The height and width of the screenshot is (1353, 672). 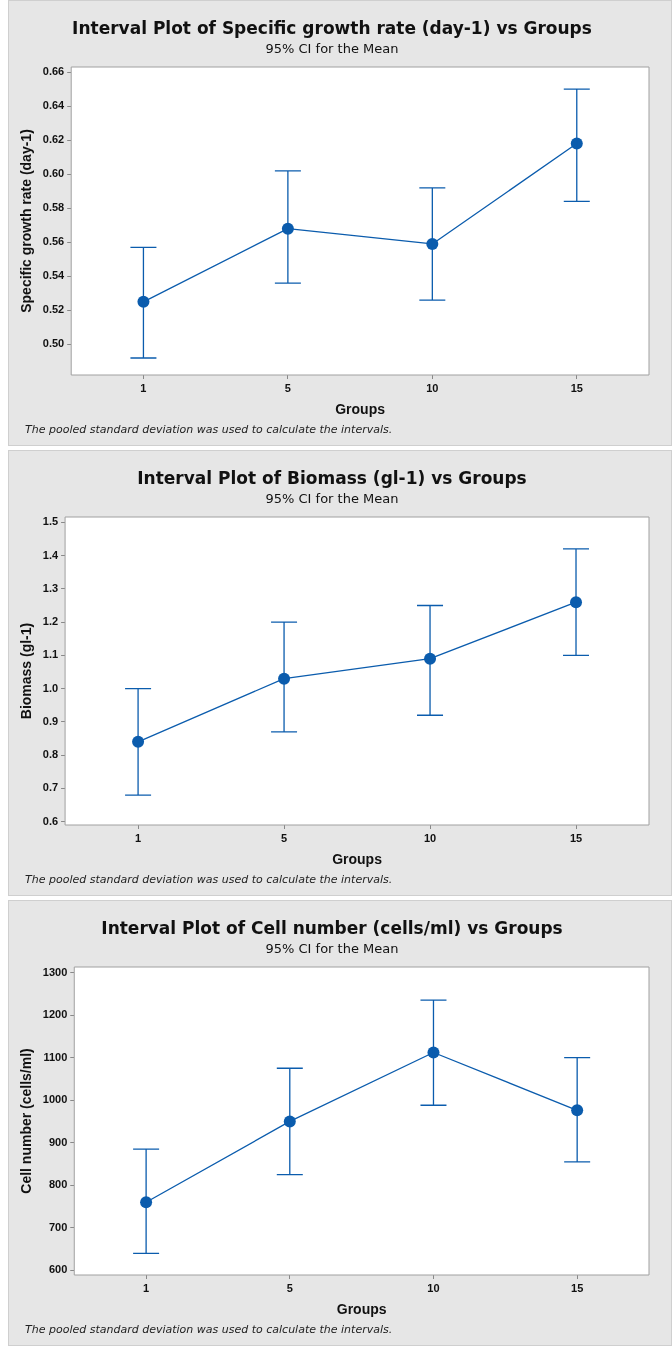 I want to click on y-tick-label: 700, so click(x=58, y=1226).